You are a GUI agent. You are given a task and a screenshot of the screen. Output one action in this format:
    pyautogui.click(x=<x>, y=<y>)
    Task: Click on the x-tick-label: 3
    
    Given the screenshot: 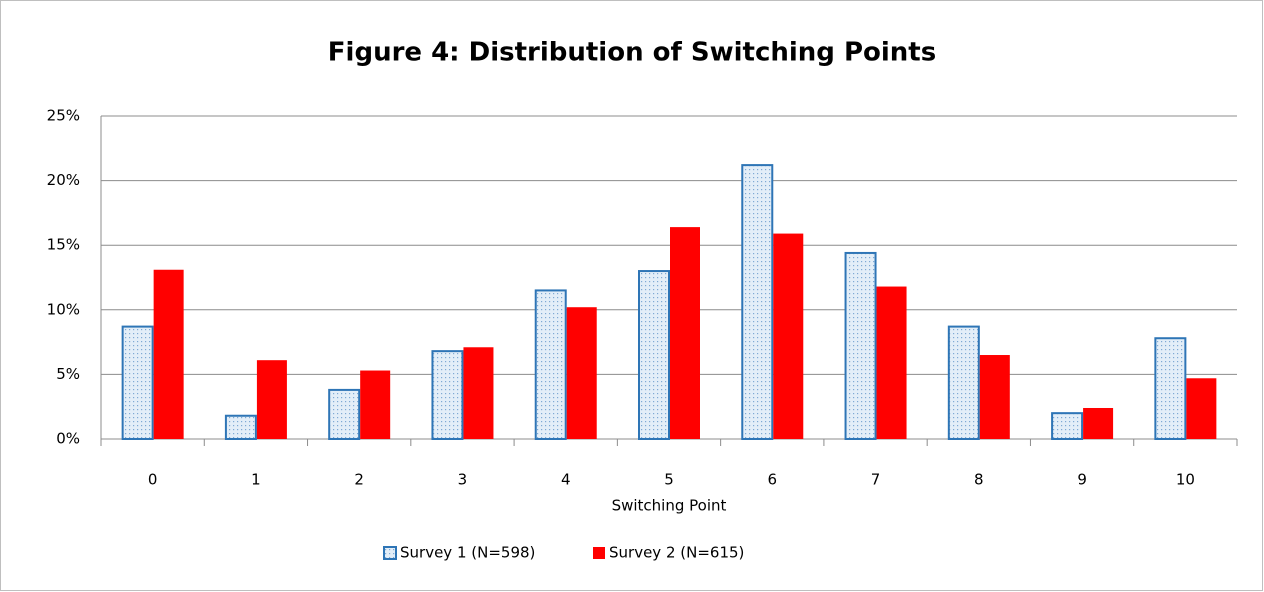 What is the action you would take?
    pyautogui.click(x=463, y=480)
    